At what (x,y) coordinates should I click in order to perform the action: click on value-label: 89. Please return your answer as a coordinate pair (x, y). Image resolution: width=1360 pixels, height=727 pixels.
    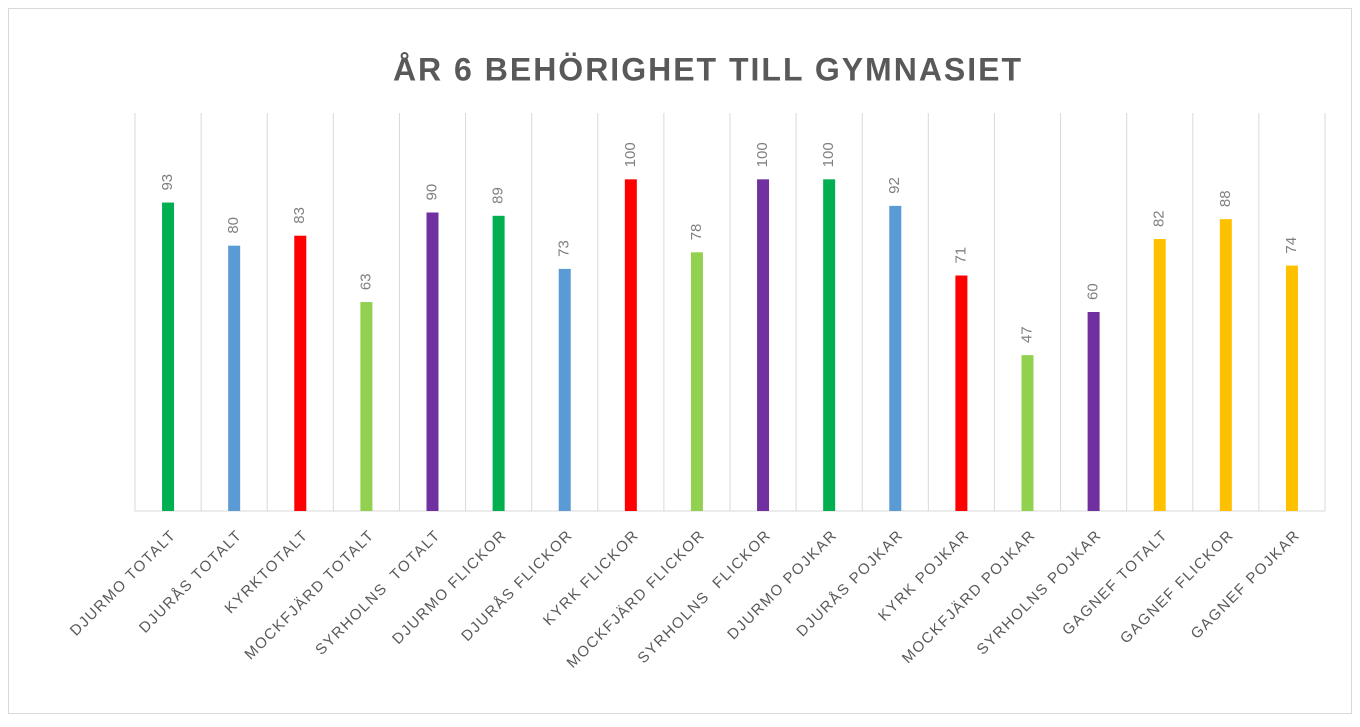
    Looking at the image, I should click on (498, 195).